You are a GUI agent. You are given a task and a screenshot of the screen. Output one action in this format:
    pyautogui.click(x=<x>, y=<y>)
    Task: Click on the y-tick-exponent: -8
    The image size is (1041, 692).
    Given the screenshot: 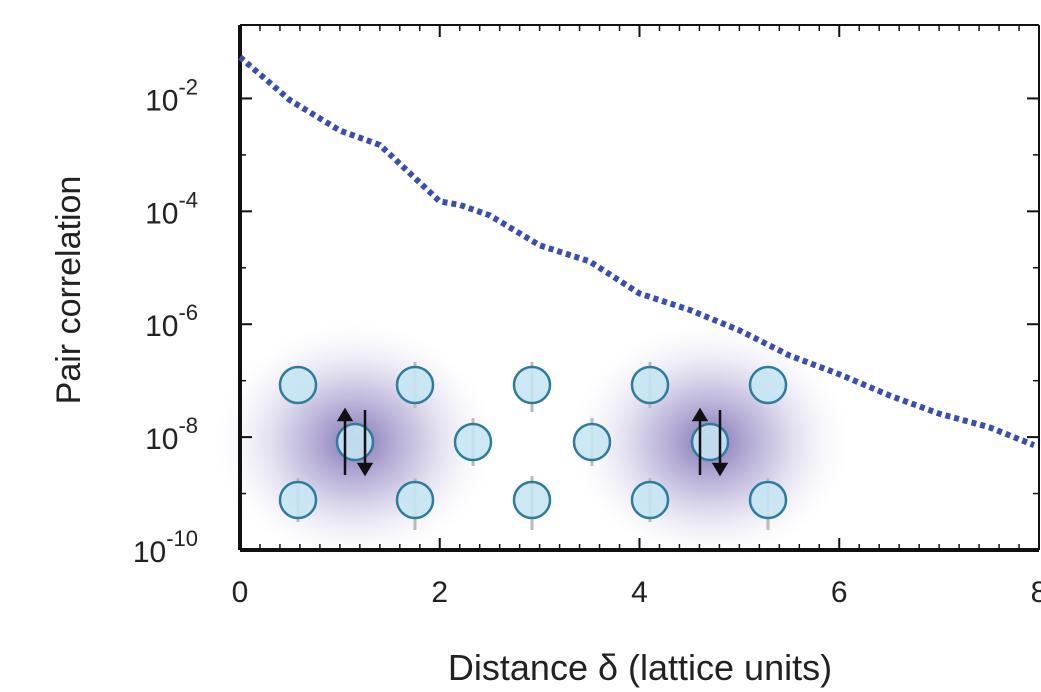 What is the action you would take?
    pyautogui.click(x=188, y=425)
    